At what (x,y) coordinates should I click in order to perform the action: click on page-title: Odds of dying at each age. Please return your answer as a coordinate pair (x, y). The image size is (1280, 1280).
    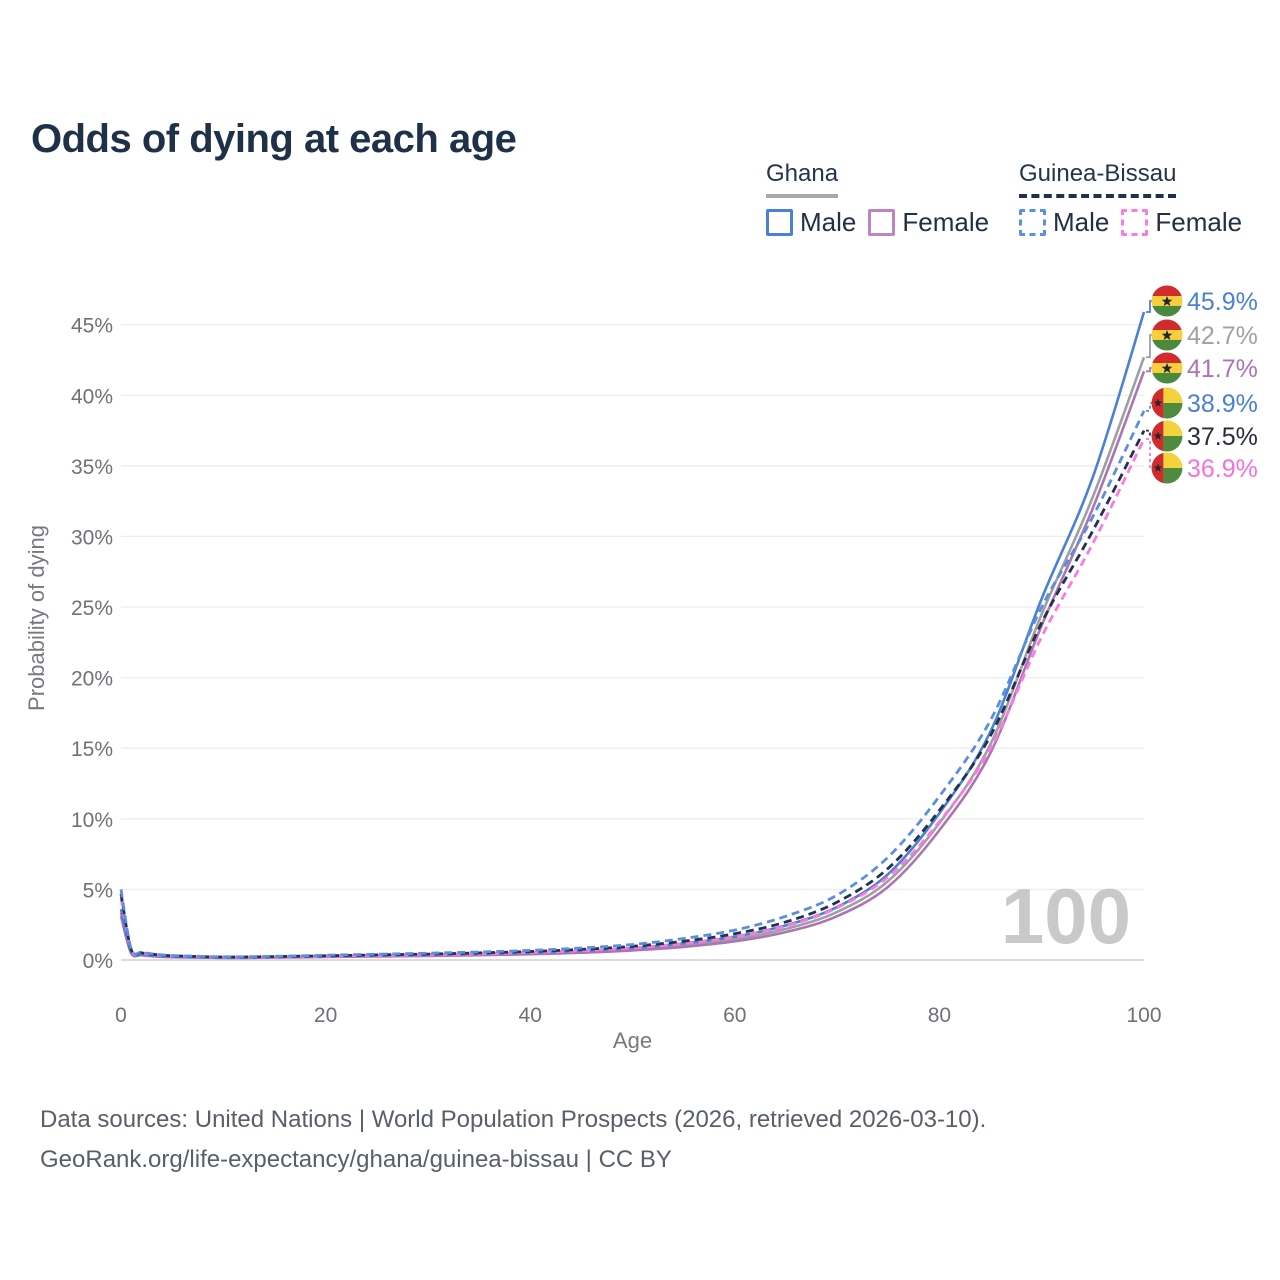
    Looking at the image, I should click on (274, 138).